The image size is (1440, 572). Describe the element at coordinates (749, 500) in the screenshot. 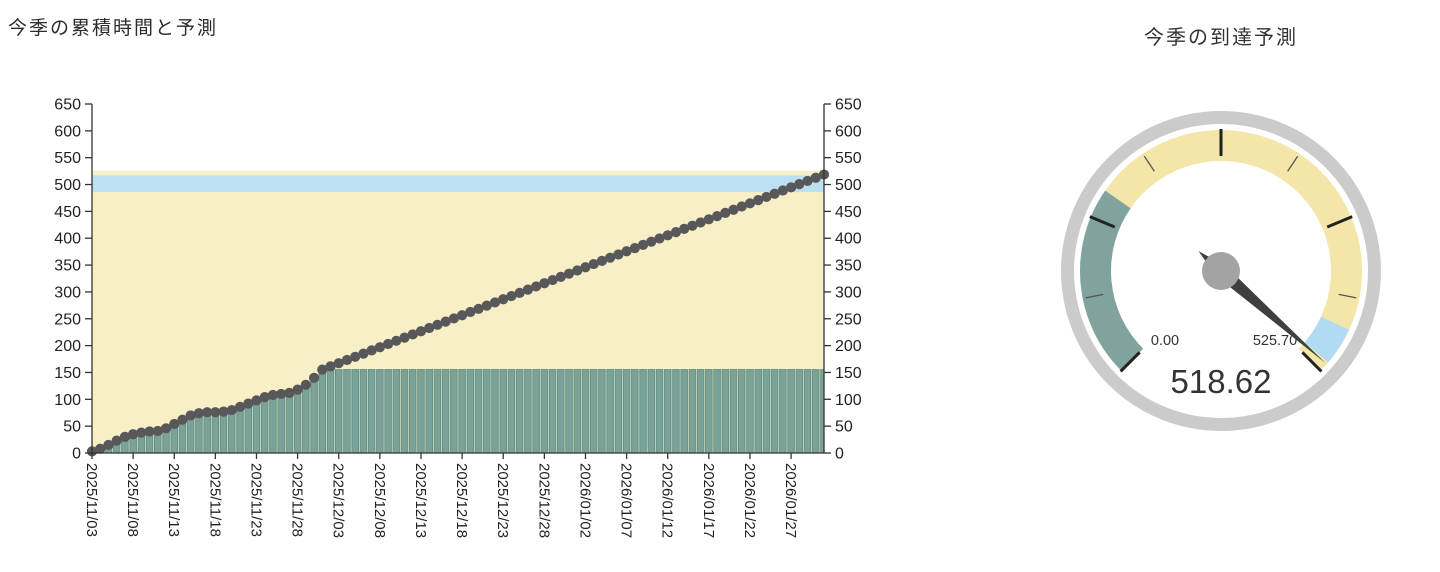

I see `x-tick-label: 2026/01/22` at that location.